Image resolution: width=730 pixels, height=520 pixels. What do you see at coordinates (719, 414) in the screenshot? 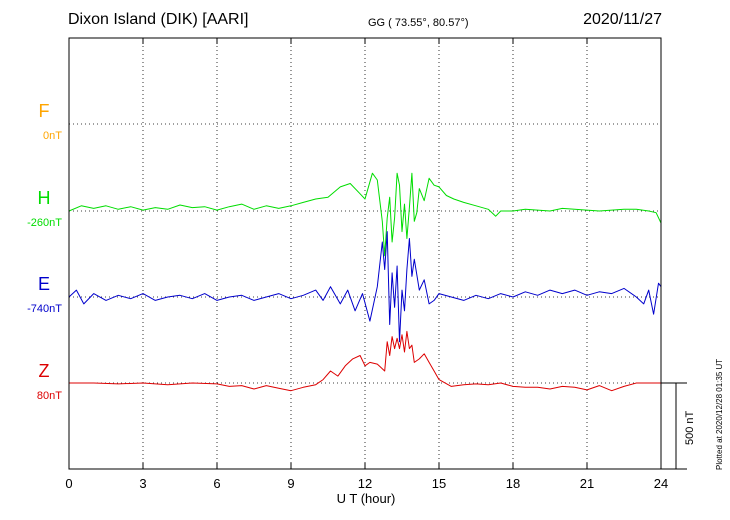
I see `plotted-timestamp: Plotted at 2020/12/28 01:35 UT` at bounding box center [719, 414].